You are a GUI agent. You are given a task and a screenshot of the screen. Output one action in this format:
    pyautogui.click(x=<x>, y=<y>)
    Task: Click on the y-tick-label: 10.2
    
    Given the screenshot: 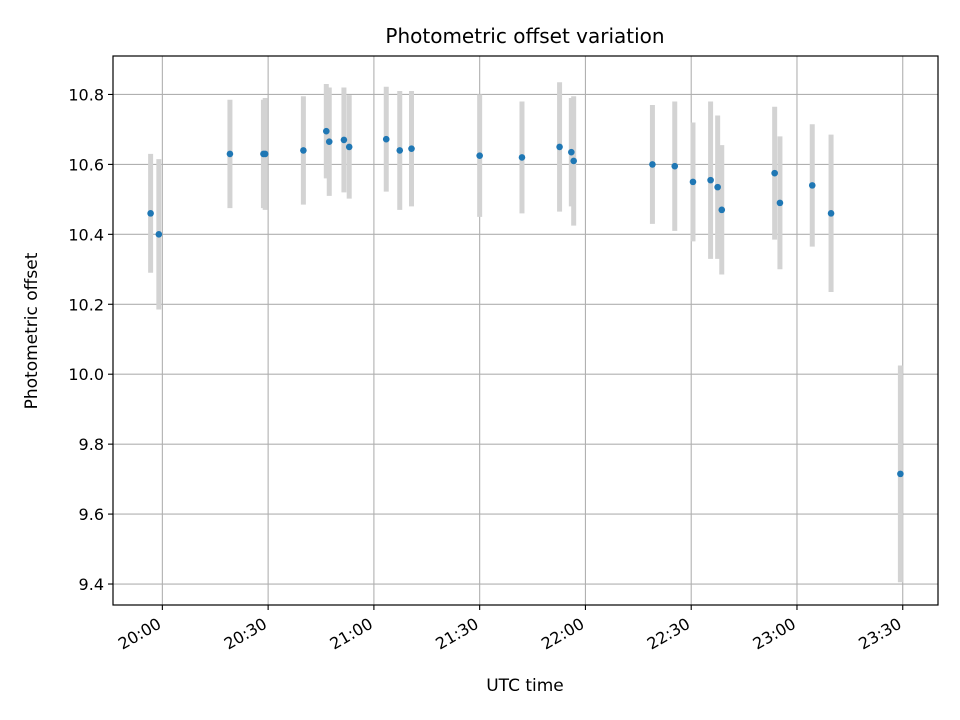 What is the action you would take?
    pyautogui.click(x=86, y=304)
    